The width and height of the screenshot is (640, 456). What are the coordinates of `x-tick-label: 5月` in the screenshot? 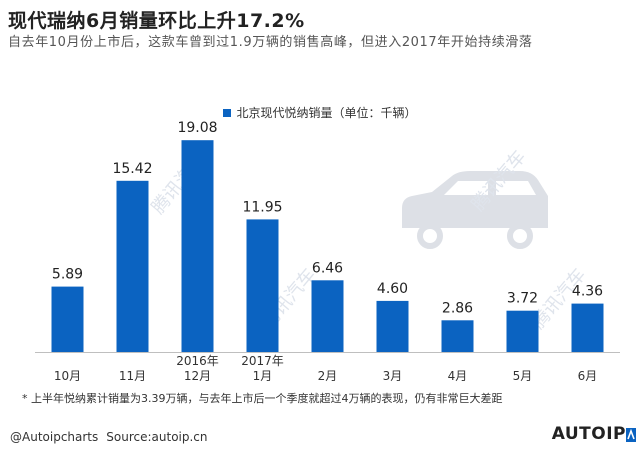 It's located at (523, 376).